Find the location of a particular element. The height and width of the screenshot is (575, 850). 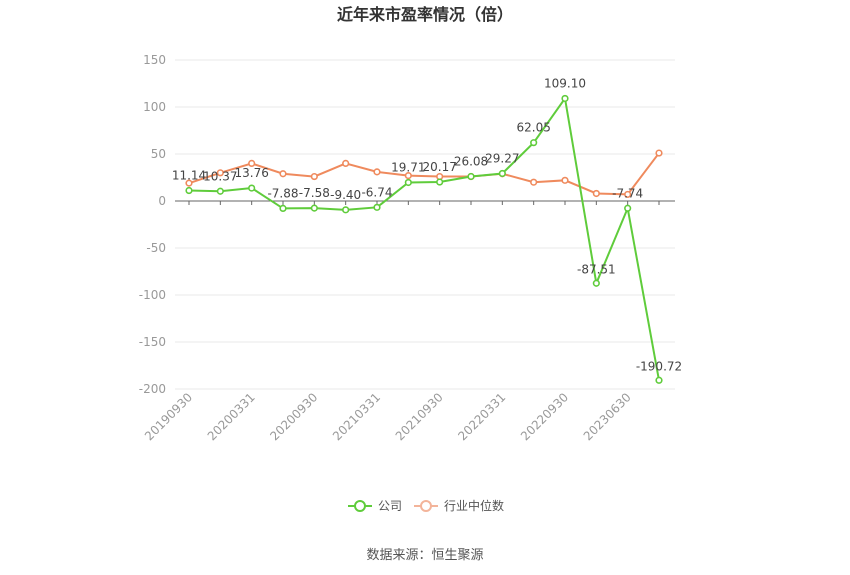

data-label: -7.74 is located at coordinates (627, 193).